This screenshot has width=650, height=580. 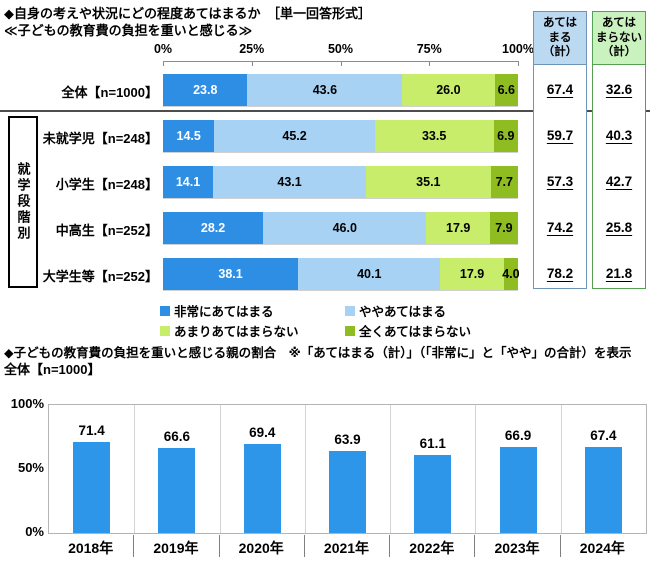 I want to click on summary-value: 40.3, so click(x=619, y=135).